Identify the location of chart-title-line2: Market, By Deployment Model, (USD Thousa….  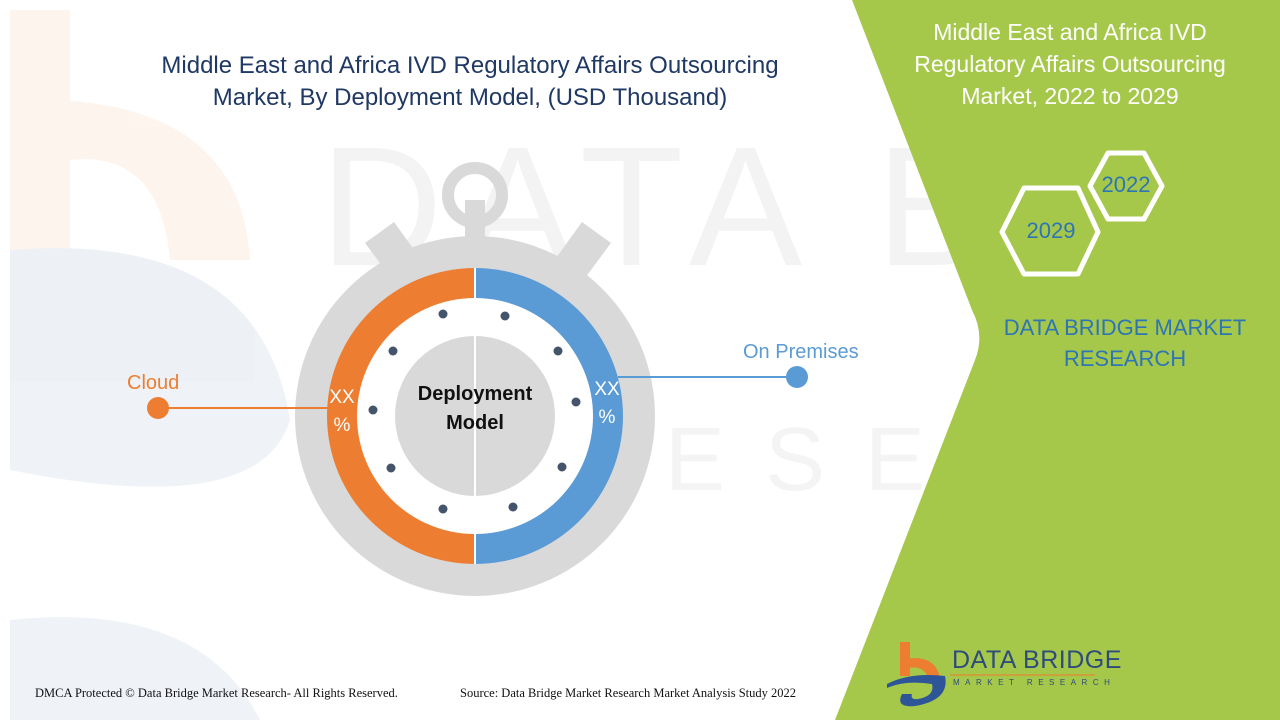
(470, 97).